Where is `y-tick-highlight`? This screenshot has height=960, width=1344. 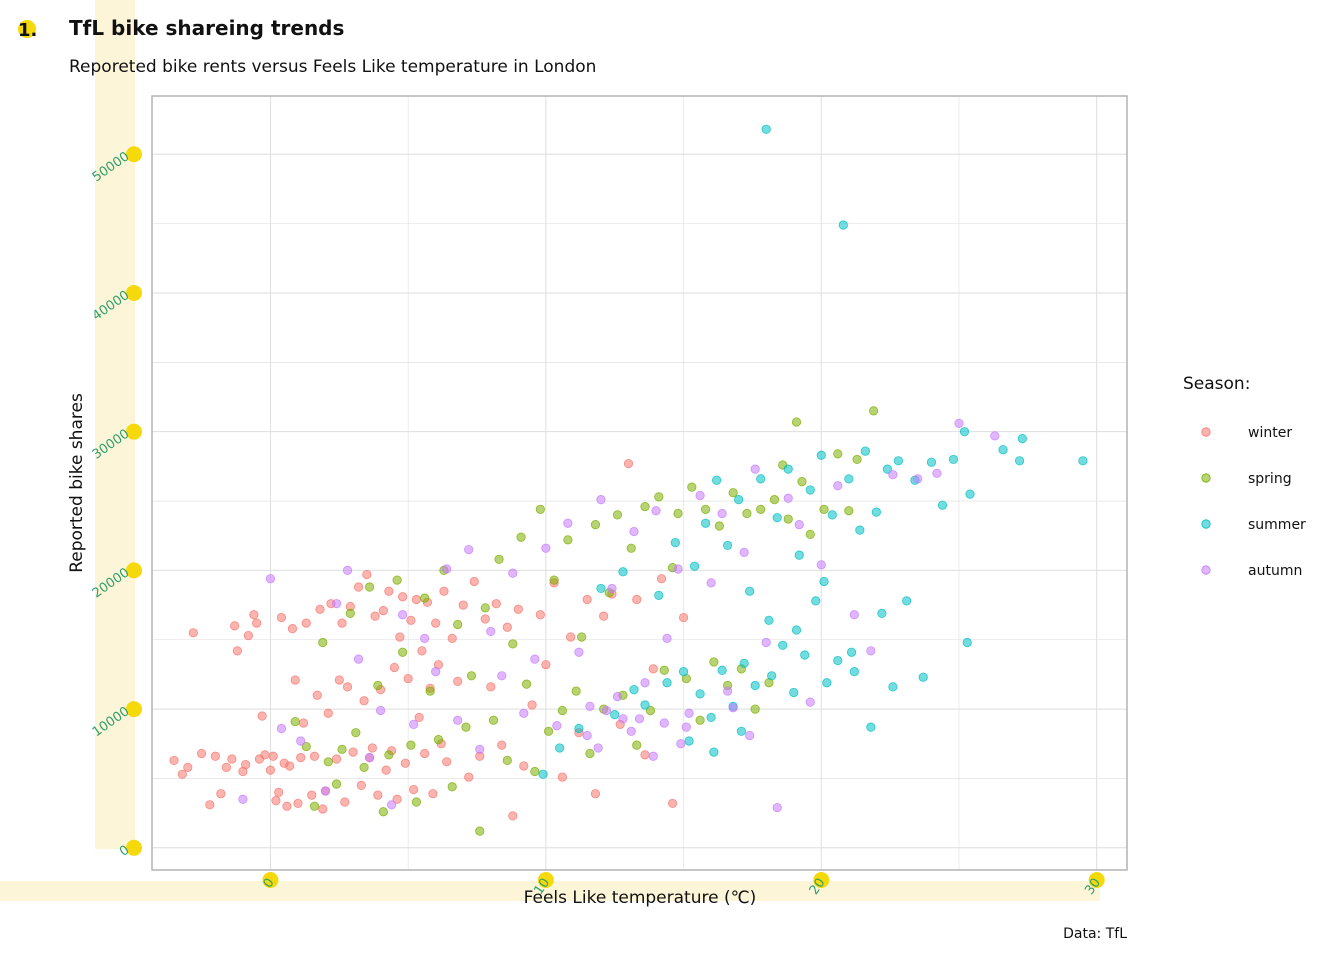 y-tick-highlight is located at coordinates (134, 292).